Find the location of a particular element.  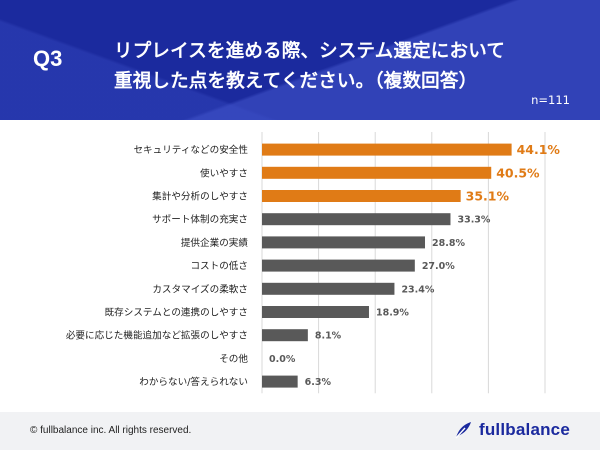

category-label: その他 is located at coordinates (233, 359).